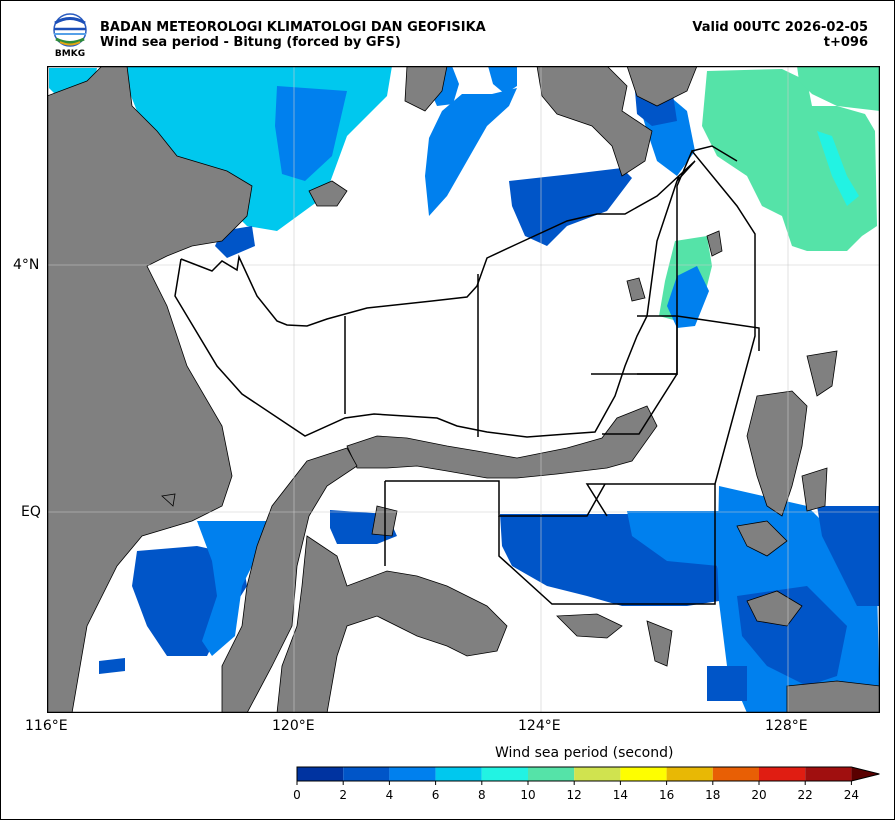  I want to click on sulawesi-west-coast, so click(289, 580).